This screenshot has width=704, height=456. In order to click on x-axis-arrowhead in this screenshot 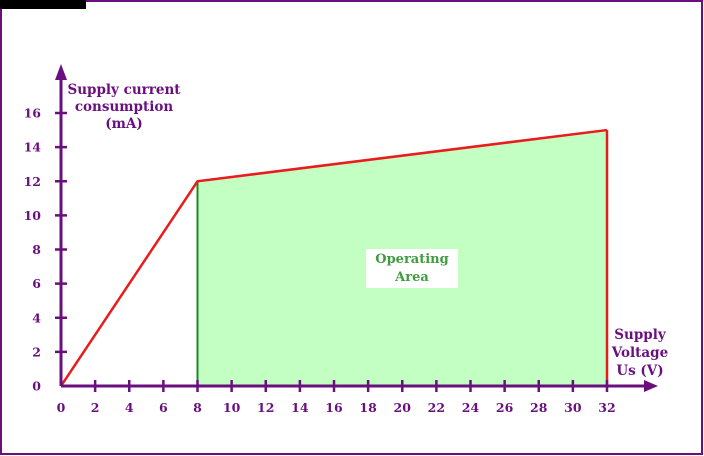, I will do `click(651, 386)`.